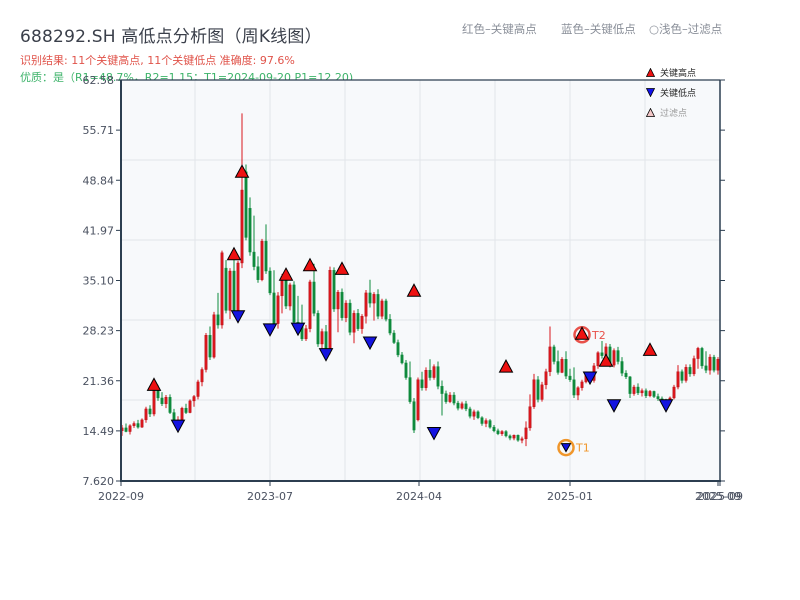 Image resolution: width=800 pixels, height=600 pixels. I want to click on legend-item-key-high: 关键高点, so click(671, 72).